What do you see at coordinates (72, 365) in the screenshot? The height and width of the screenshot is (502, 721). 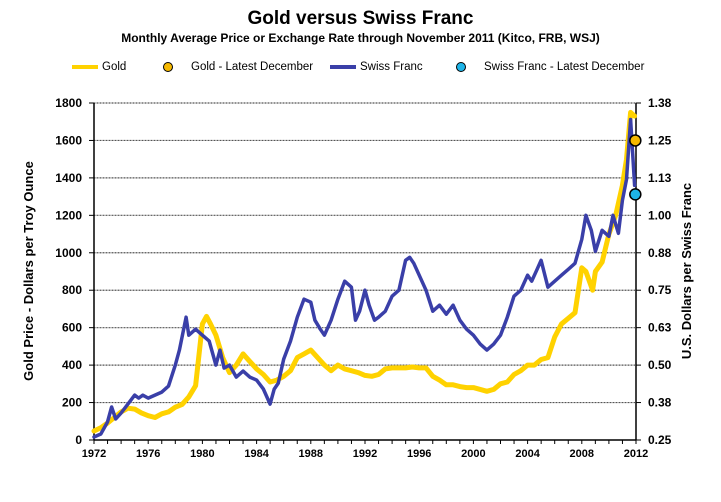 I see `y-tick-label: 400` at bounding box center [72, 365].